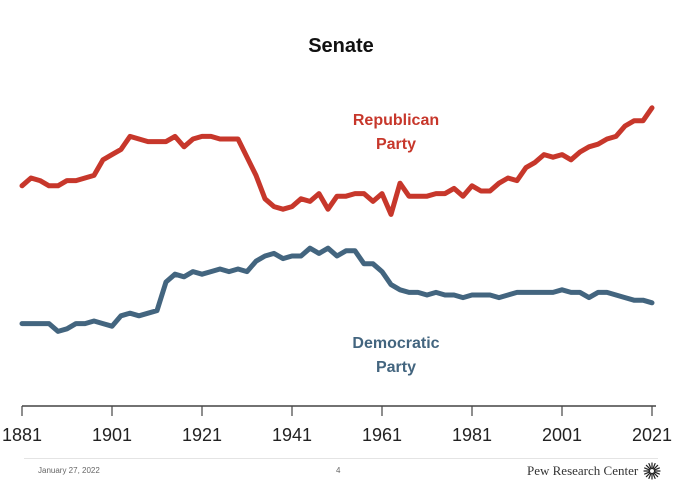  What do you see at coordinates (652, 435) in the screenshot?
I see `x-tick-label: 2021` at bounding box center [652, 435].